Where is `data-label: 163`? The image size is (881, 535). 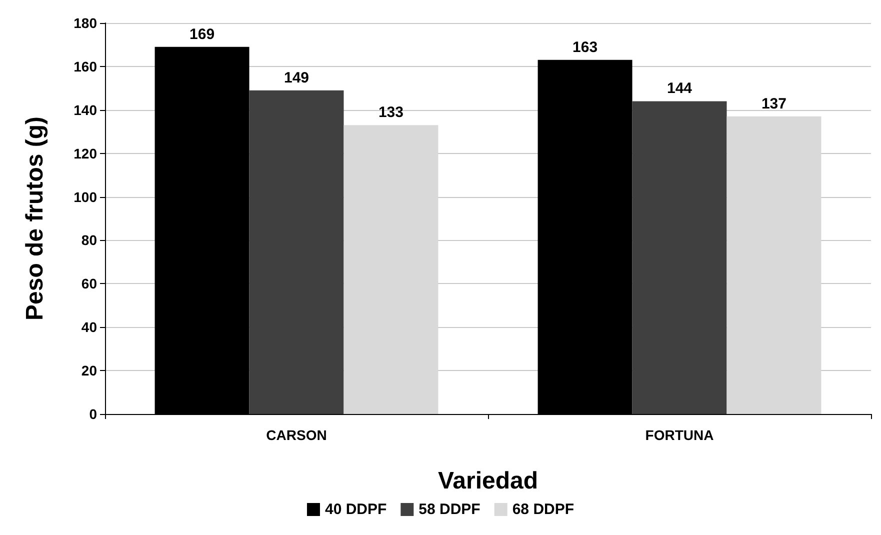 data-label: 163 is located at coordinates (585, 47).